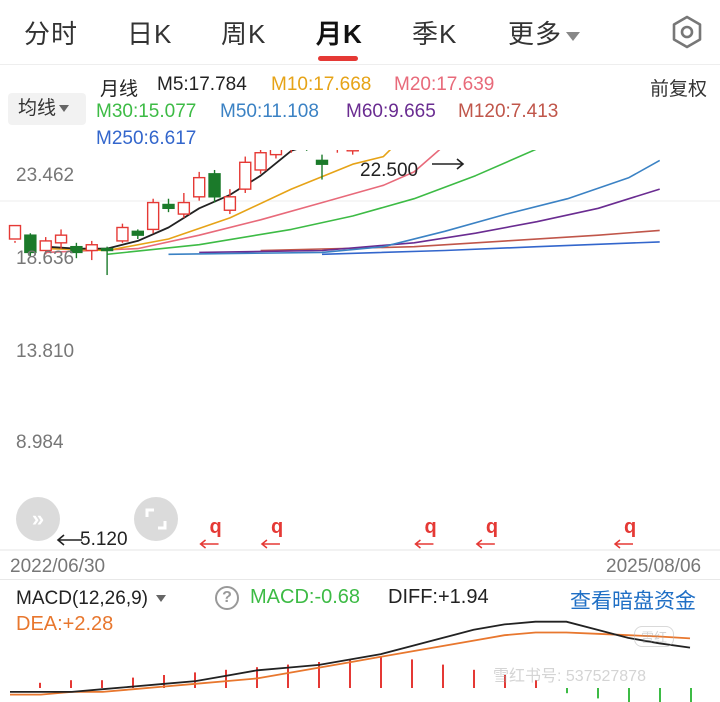 Image resolution: width=720 pixels, height=702 pixels. Describe the element at coordinates (171, 200) in the screenshot. I see `ma-line-m5` at that location.